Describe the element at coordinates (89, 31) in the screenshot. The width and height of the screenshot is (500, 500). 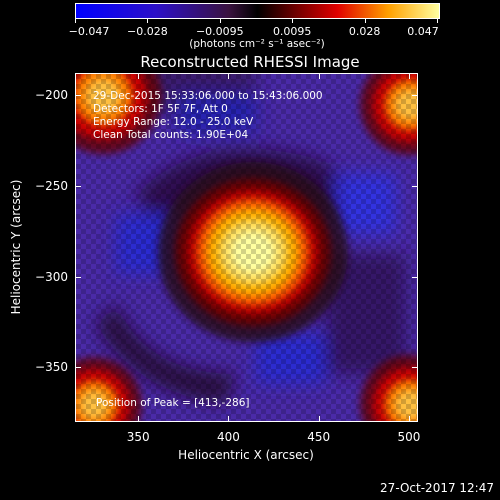
I see `colorbar-tick-label: −0.047` at that location.